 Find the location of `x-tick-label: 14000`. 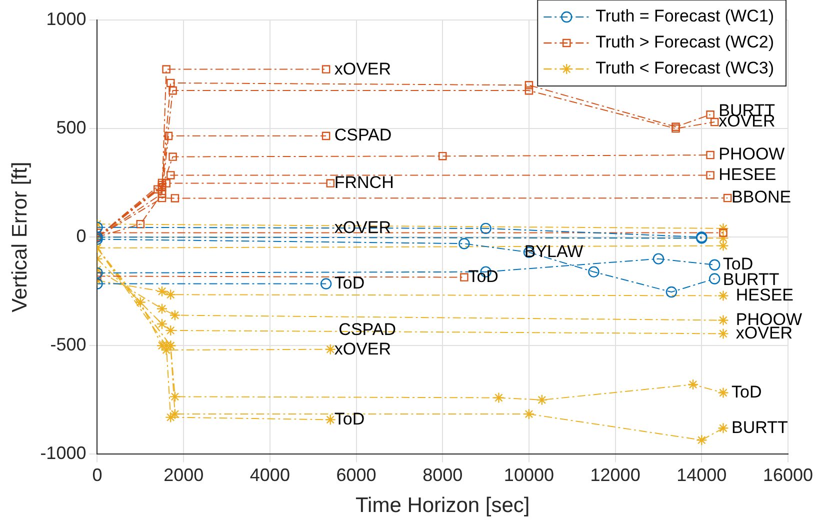

x-tick-label: 14000 is located at coordinates (701, 474).